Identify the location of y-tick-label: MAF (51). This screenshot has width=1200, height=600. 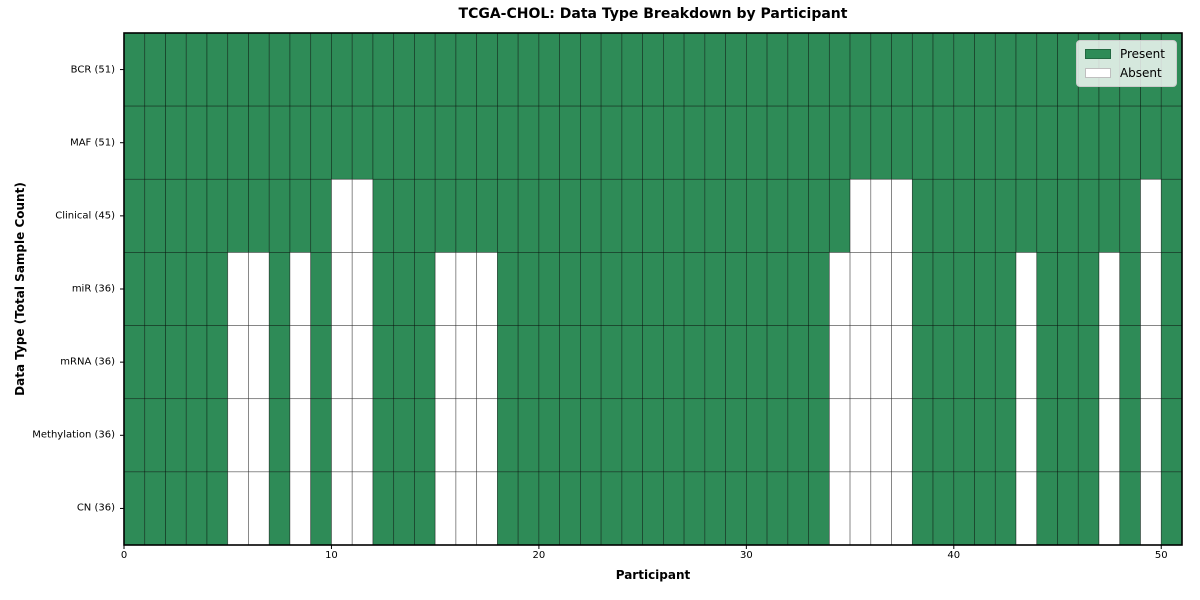
(92, 143).